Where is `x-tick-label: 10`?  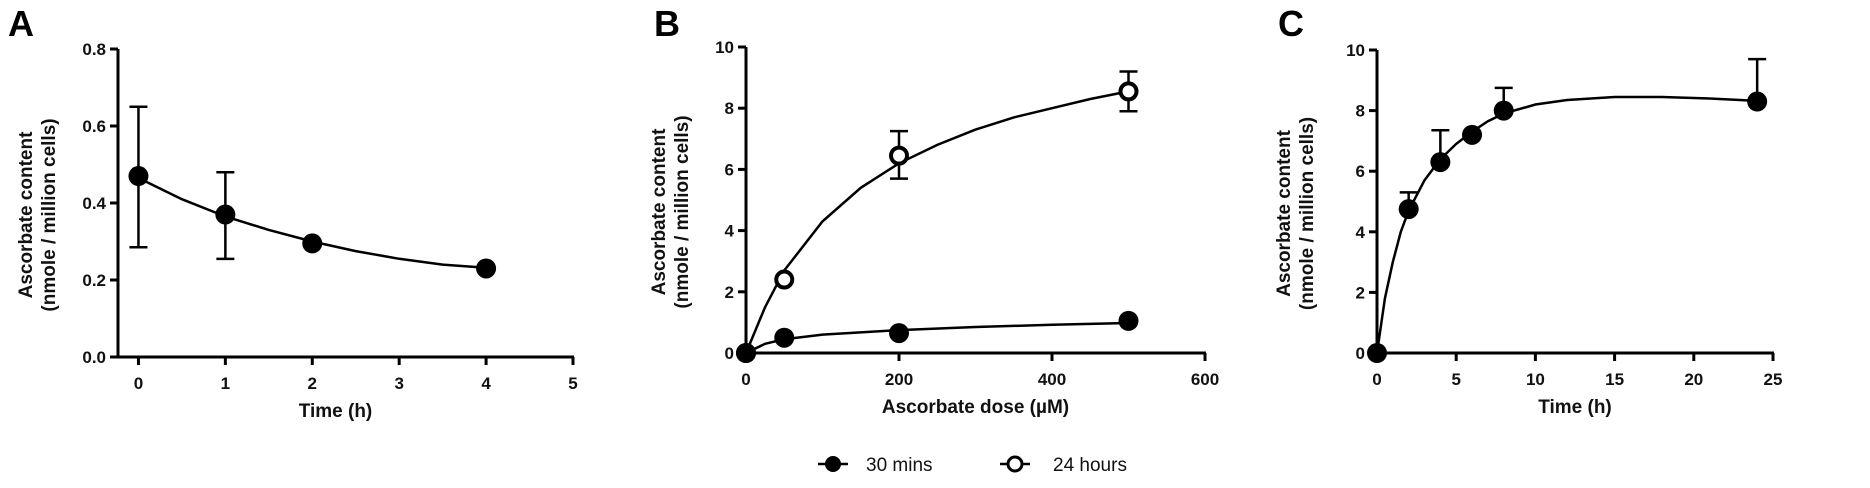
x-tick-label: 10 is located at coordinates (1535, 379).